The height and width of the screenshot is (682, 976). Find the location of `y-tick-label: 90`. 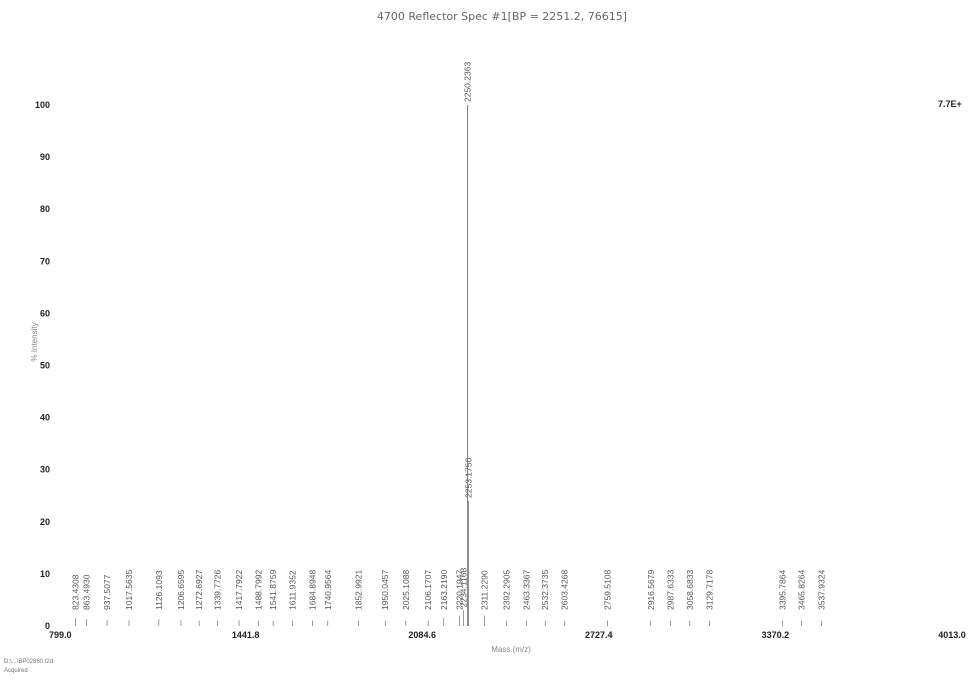

y-tick-label: 90 is located at coordinates (45, 157).